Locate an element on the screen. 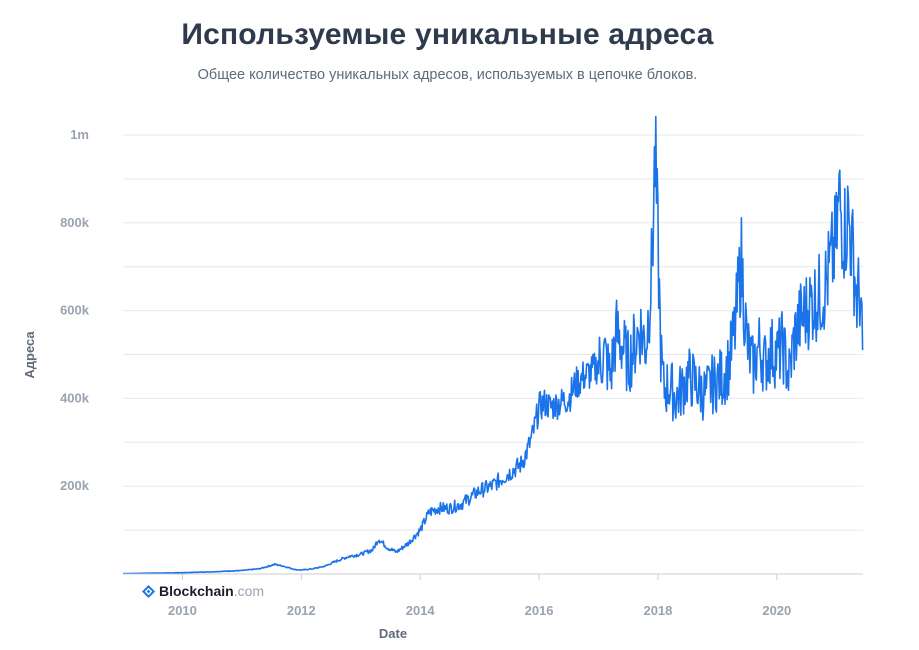 This screenshot has width=919, height=650. x-tick-label: 2018 is located at coordinates (657, 610).